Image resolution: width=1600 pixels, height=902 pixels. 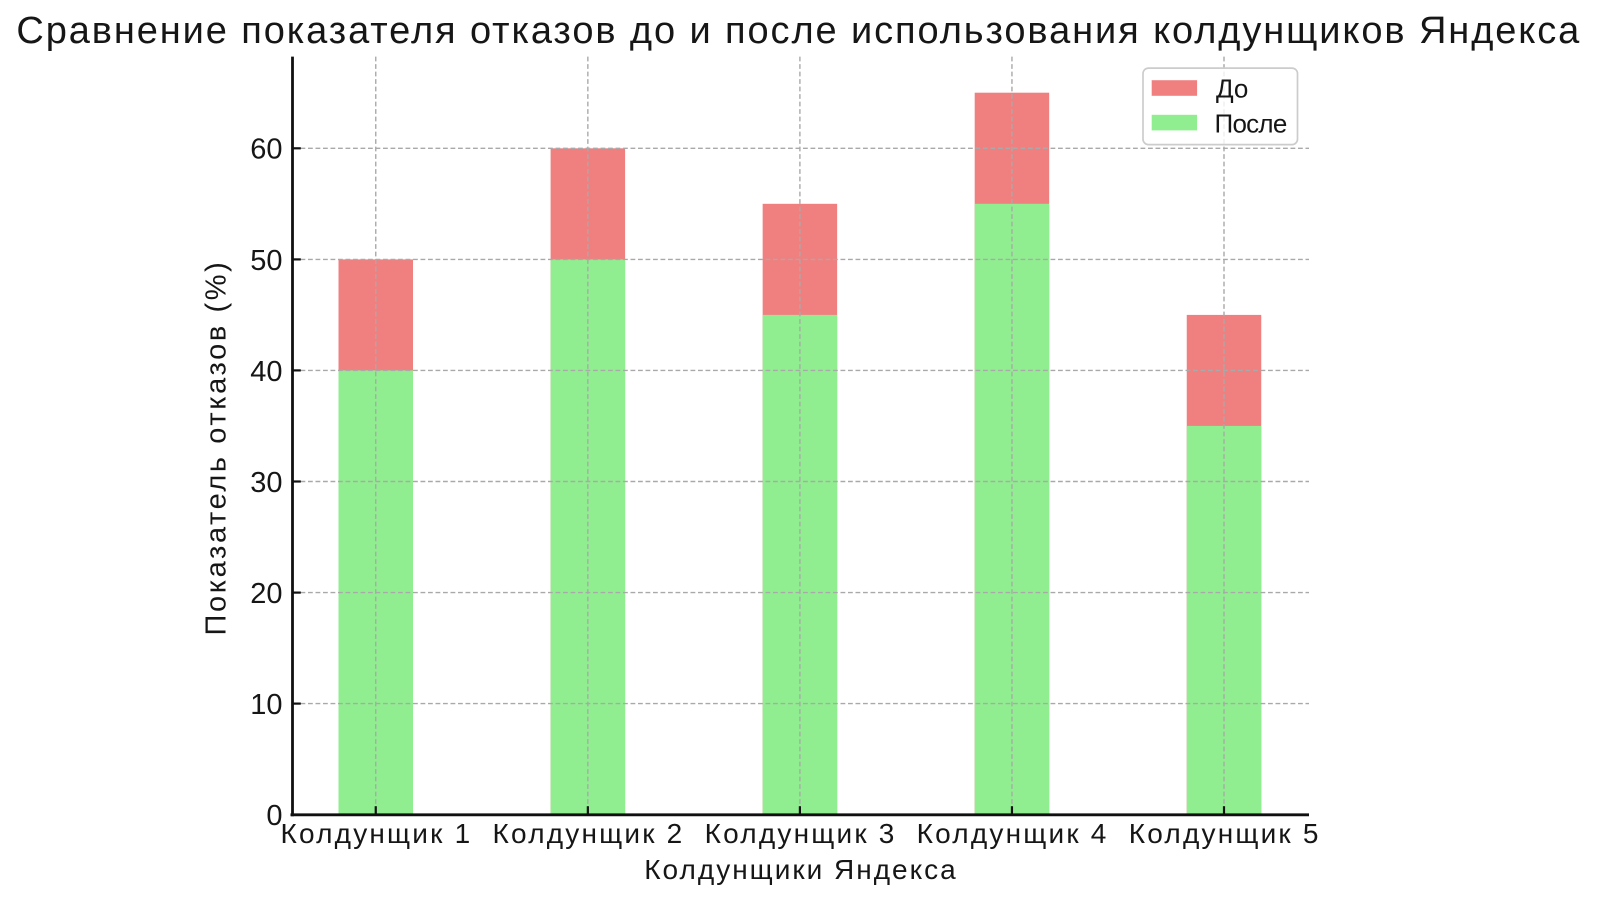 What do you see at coordinates (589, 833) in the screenshot?
I see `svg-text: Колдунщик 2` at bounding box center [589, 833].